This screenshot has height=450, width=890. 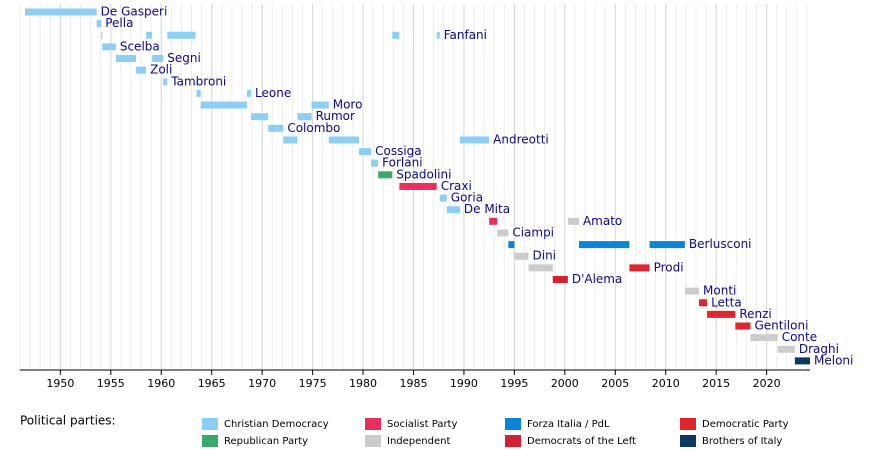 I want to click on legend-title: Political parties:, so click(x=68, y=421).